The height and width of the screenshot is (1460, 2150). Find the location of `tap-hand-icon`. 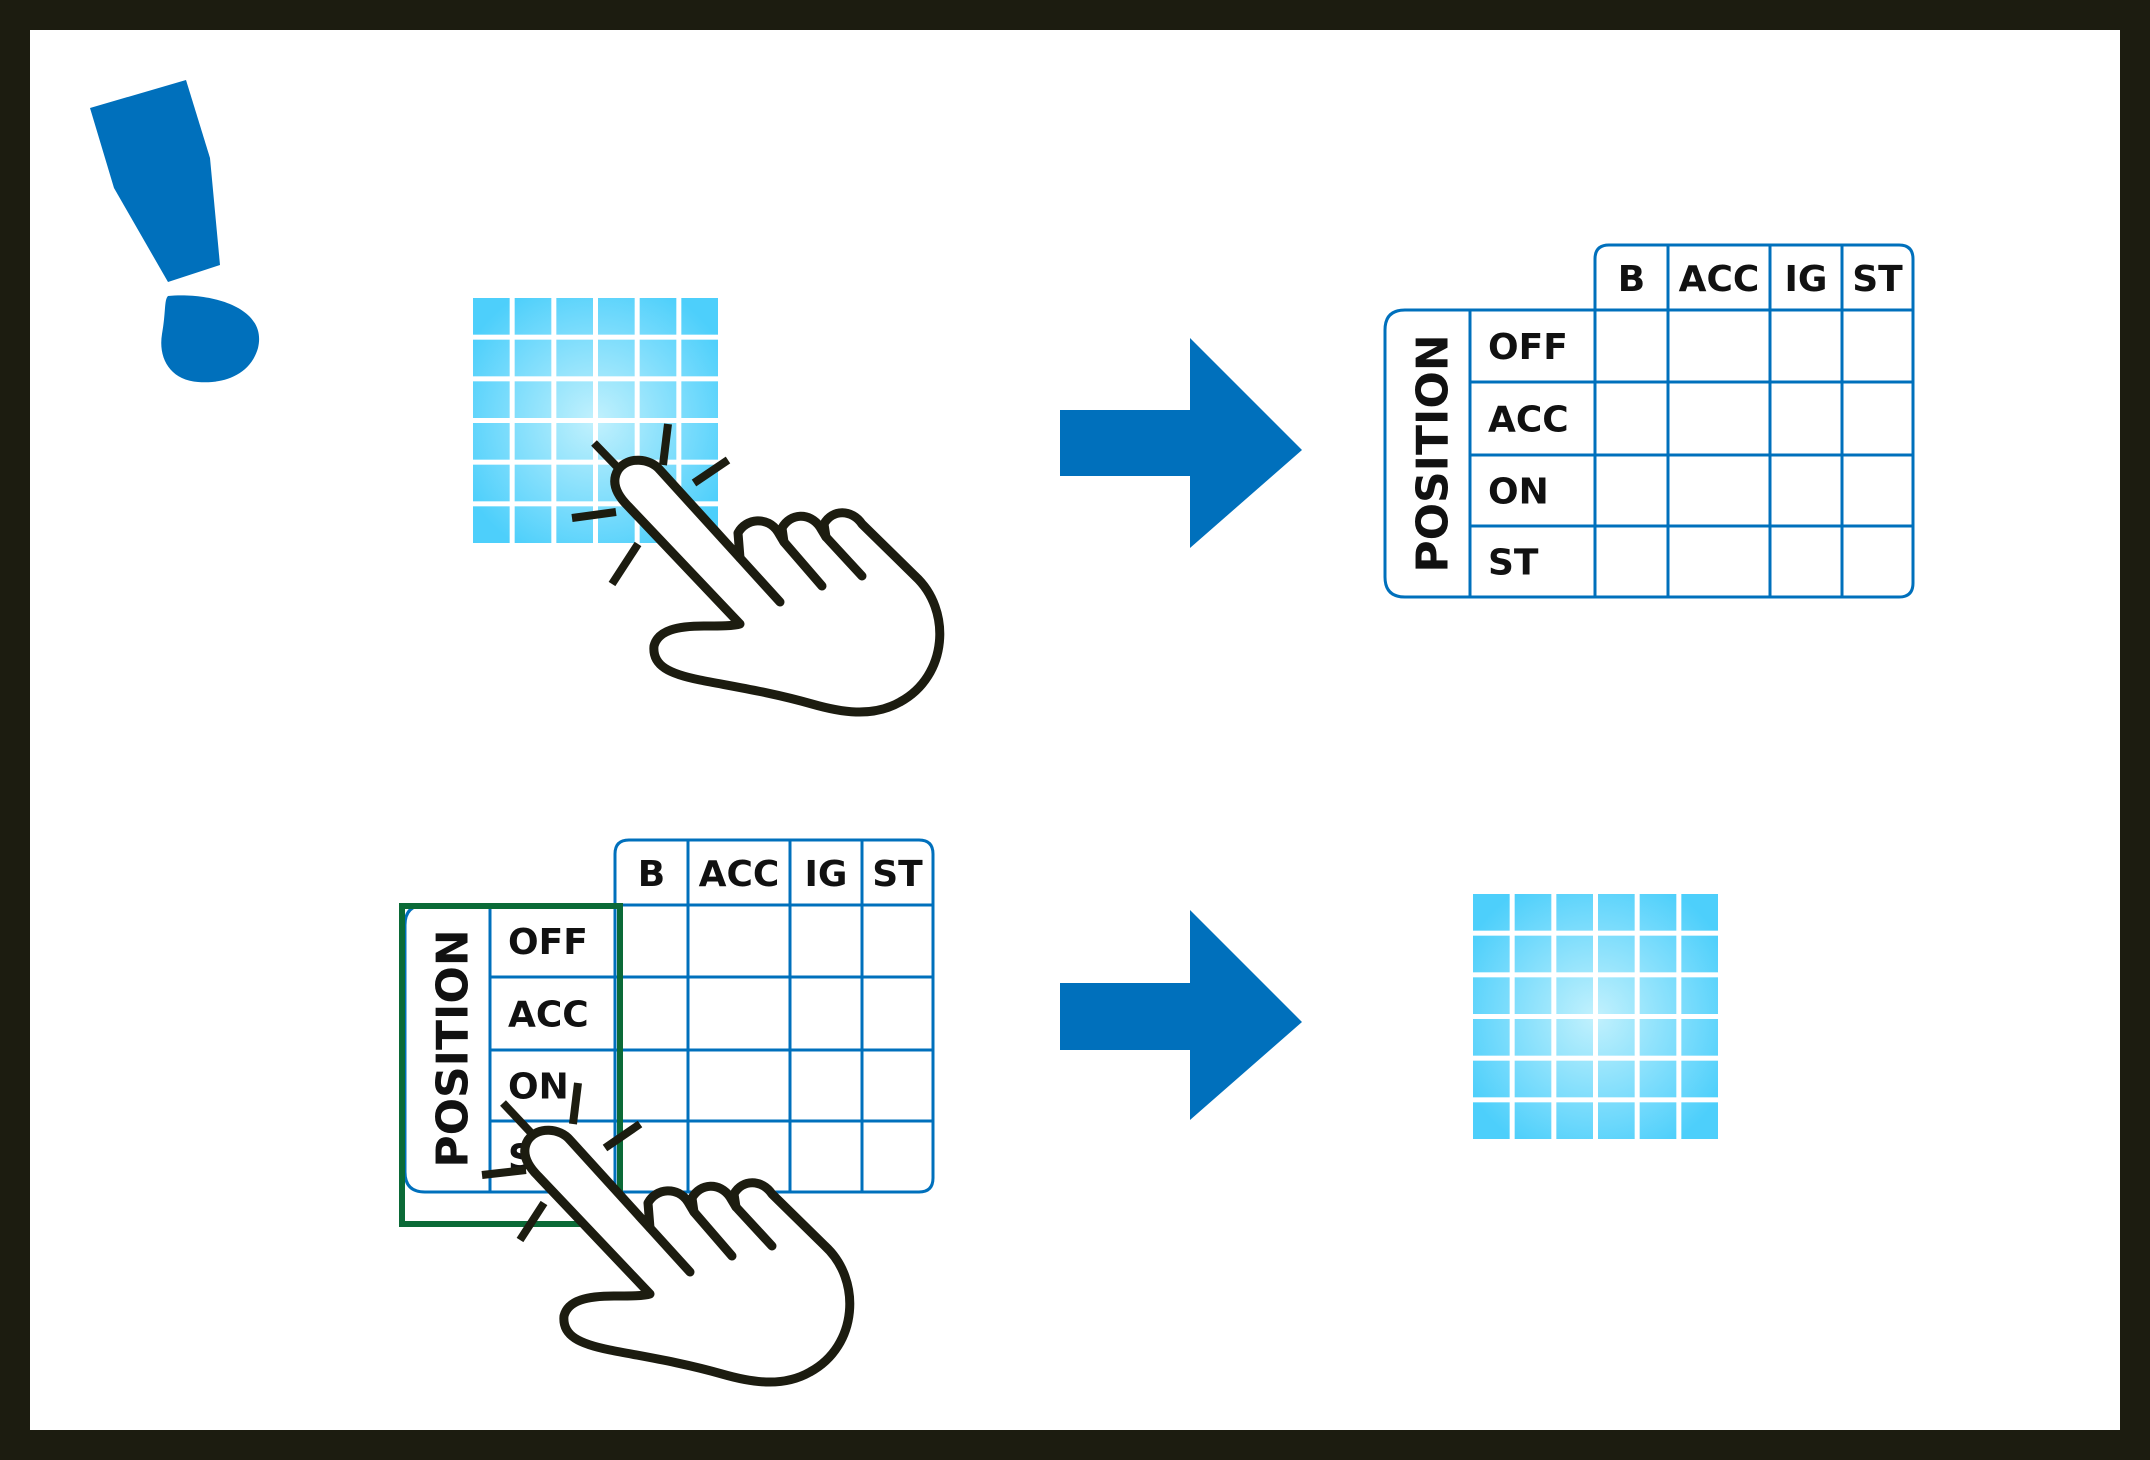

tap-hand-icon is located at coordinates (777, 586).